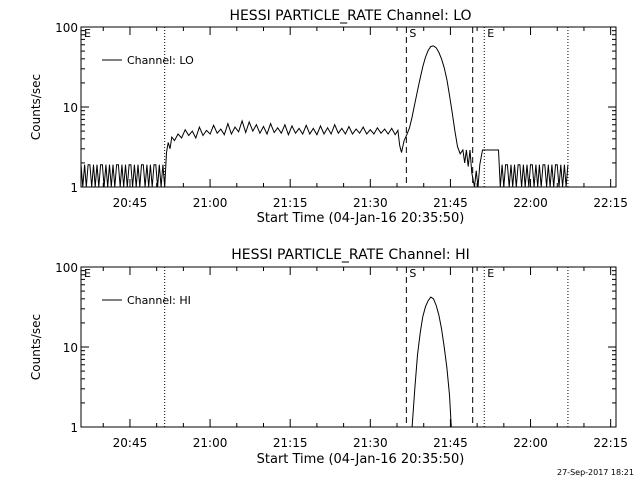 This screenshot has height=480, width=640. I want to click on legend-label: Channel: LO, so click(160, 60).